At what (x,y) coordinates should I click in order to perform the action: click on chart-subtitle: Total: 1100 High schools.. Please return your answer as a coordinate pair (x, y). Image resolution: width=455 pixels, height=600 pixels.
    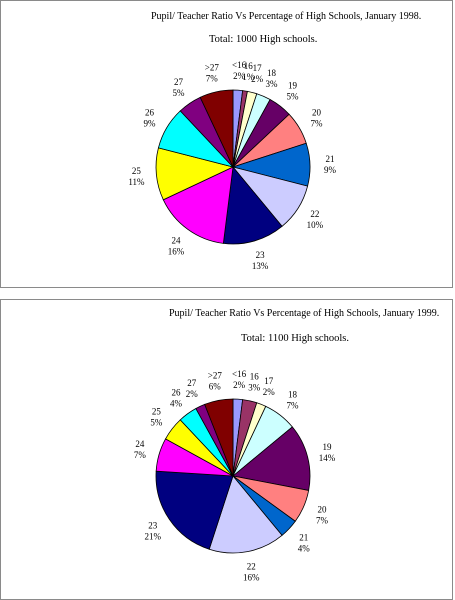
    Looking at the image, I should click on (295, 338).